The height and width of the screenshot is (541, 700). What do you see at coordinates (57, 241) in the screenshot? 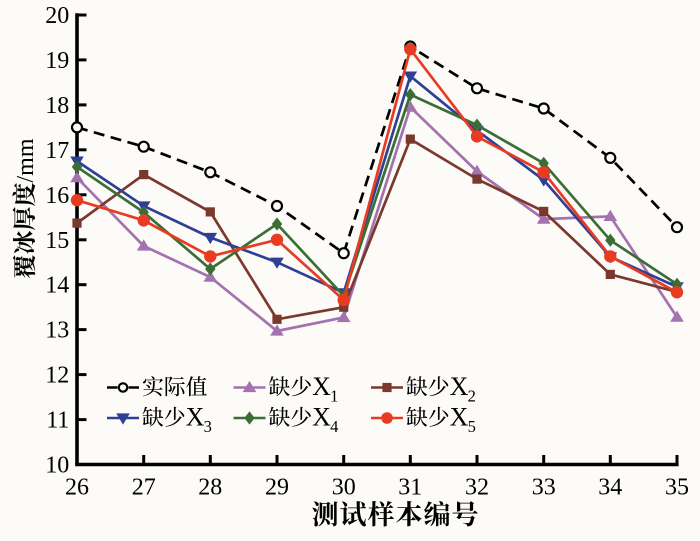
I see `svg-text: 15` at bounding box center [57, 241].